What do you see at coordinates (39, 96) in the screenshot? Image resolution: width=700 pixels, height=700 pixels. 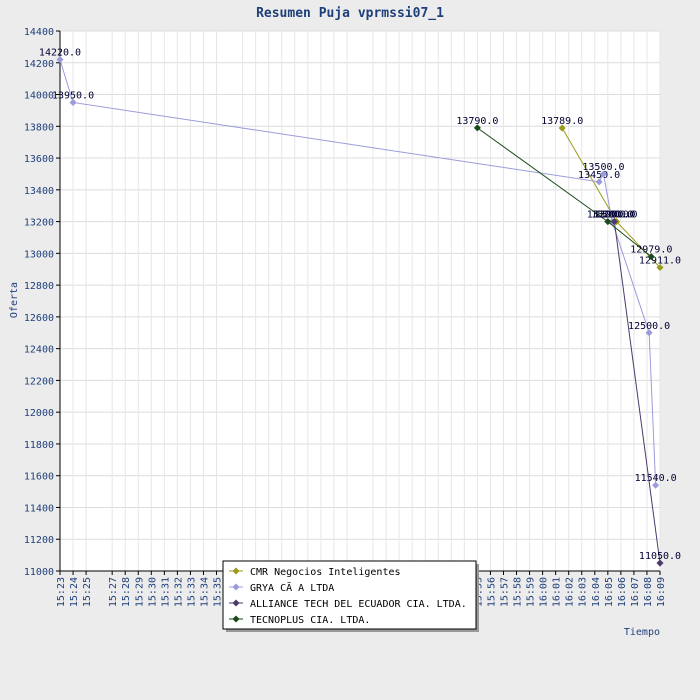 I see `y-tick-label: 14000` at bounding box center [39, 96].